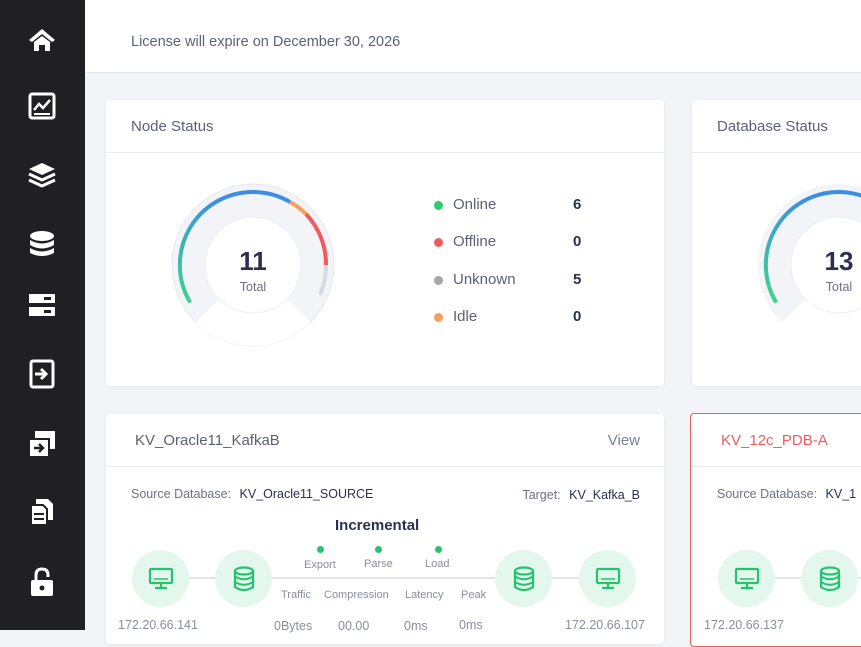  I want to click on database-status-card: Database Status 13 Total, so click(776, 243).